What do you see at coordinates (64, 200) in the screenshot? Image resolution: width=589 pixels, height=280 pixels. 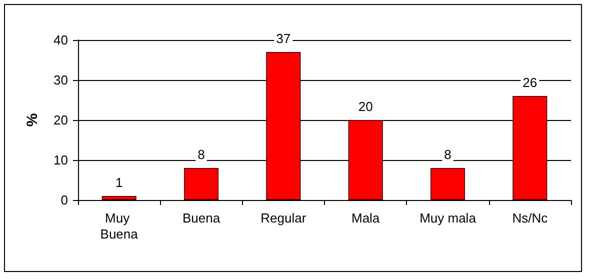 I see `y-tick-label: 0` at bounding box center [64, 200].